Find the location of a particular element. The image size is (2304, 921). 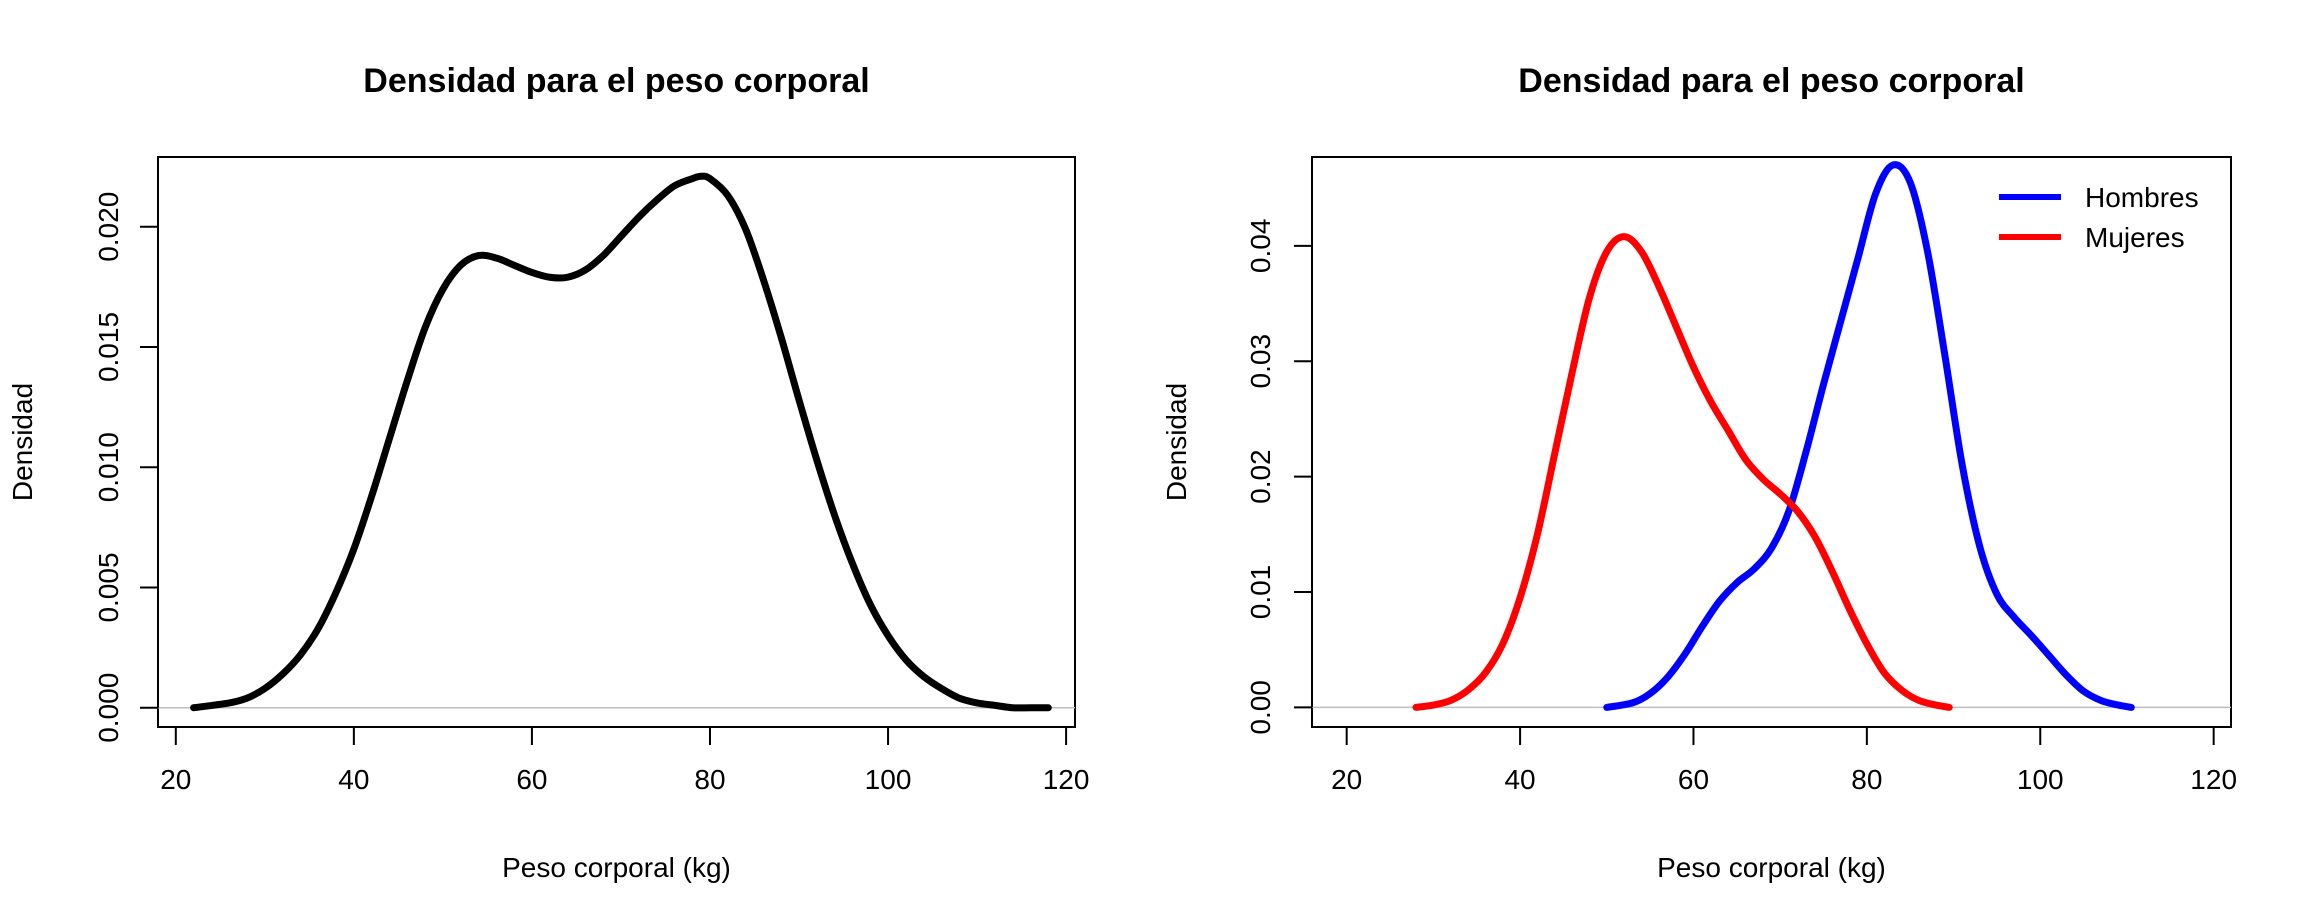

density-curve-hombres is located at coordinates (1869, 436).